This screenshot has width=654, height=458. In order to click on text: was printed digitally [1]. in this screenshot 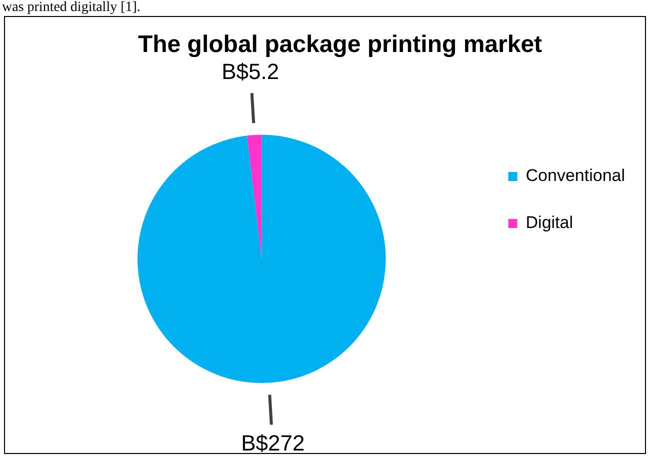, I will do `click(71, 8)`.